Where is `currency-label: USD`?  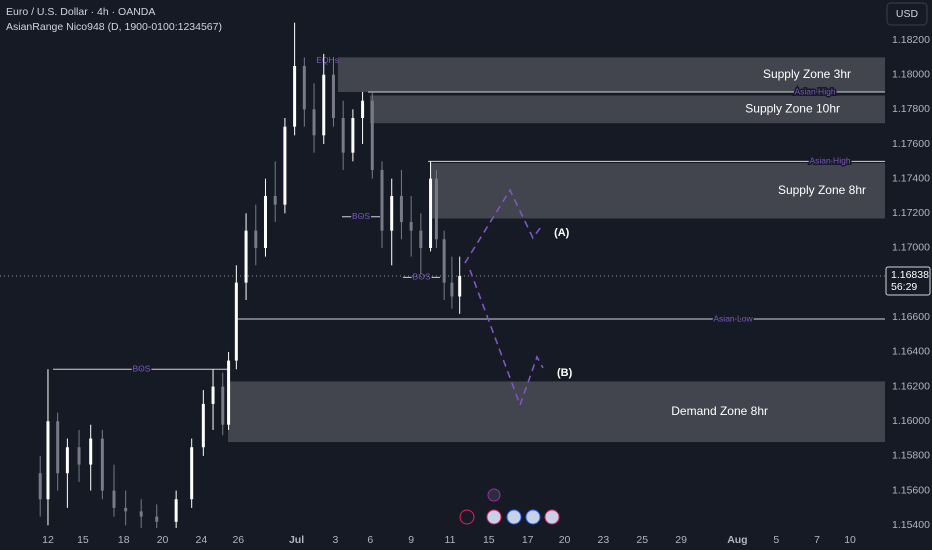 currency-label: USD is located at coordinates (907, 14).